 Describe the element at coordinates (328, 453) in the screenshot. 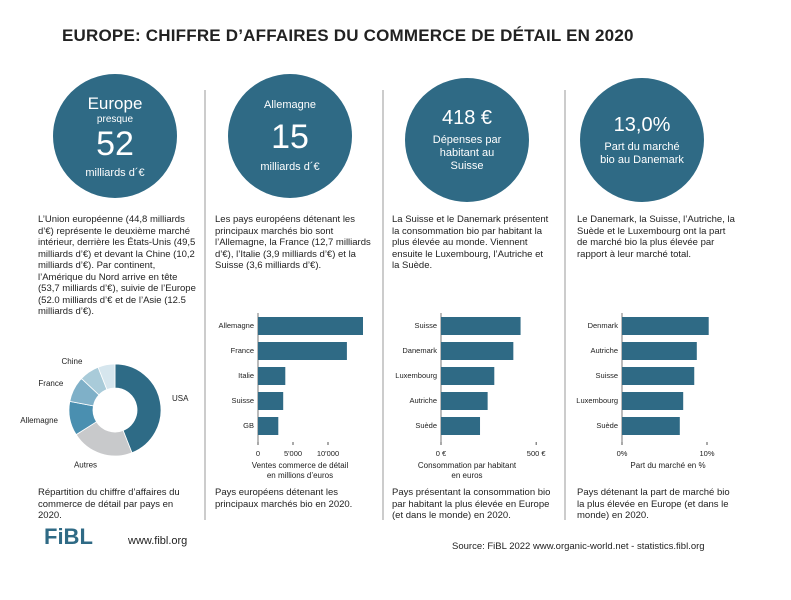

I see `x-tick-label: 10'000` at that location.